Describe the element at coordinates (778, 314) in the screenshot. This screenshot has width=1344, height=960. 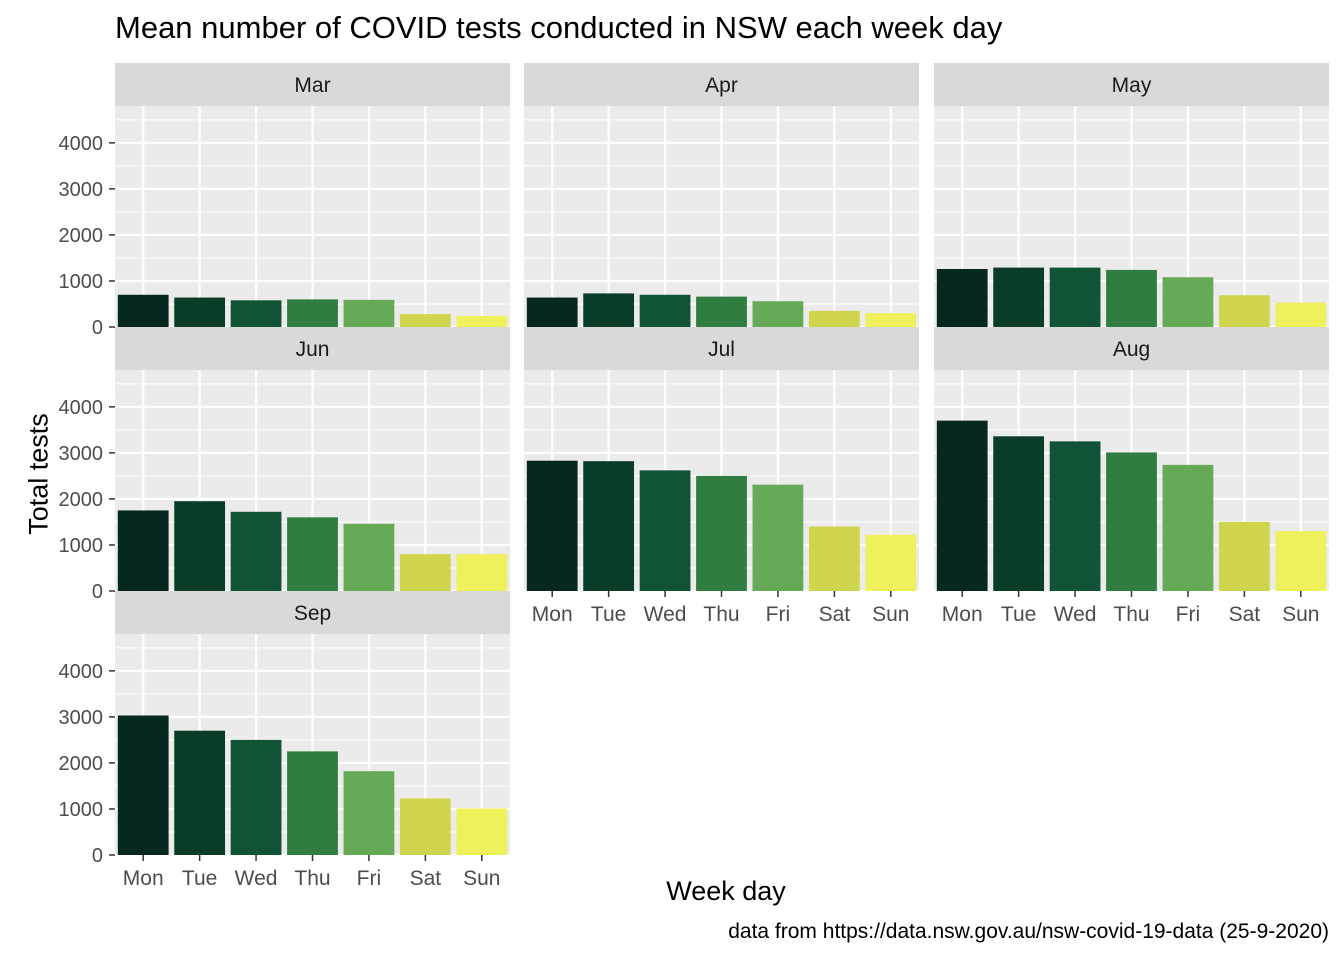
I see `bar-apr-fri` at that location.